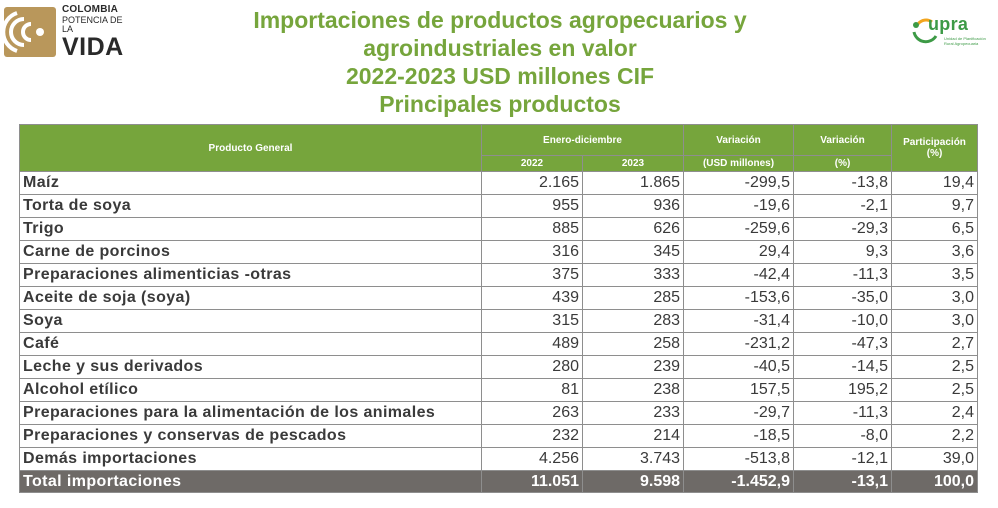 This screenshot has height=508, width=998. I want to click on header-product: Producto General, so click(250, 148).